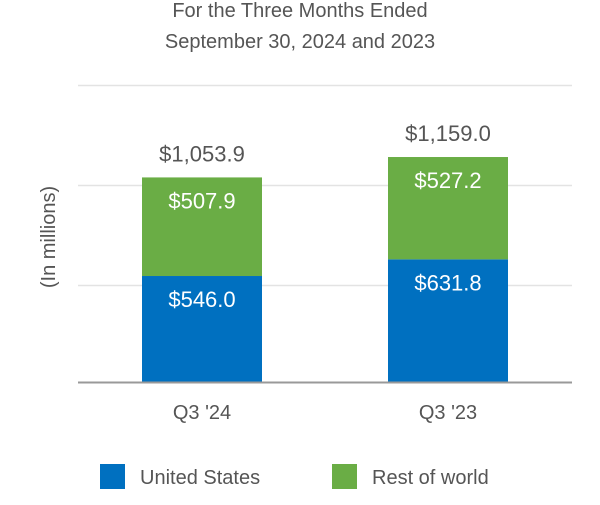  I want to click on legend-label: Rest of world, so click(430, 478).